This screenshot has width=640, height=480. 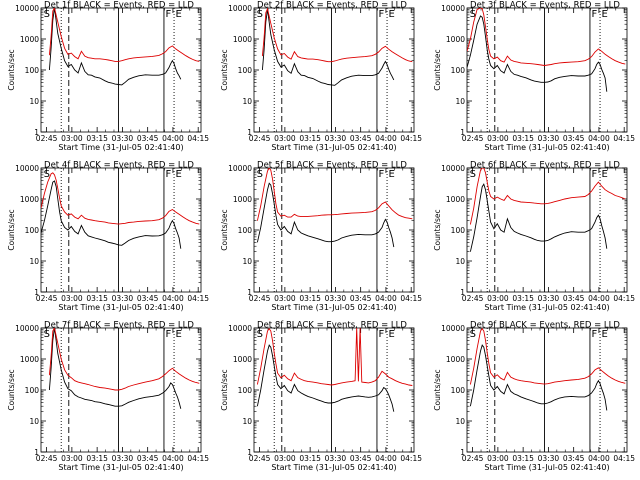 What do you see at coordinates (332, 6) in the screenshot?
I see `chart-title: Det 2f BLACK = Events, RED = LLD` at bounding box center [332, 6].